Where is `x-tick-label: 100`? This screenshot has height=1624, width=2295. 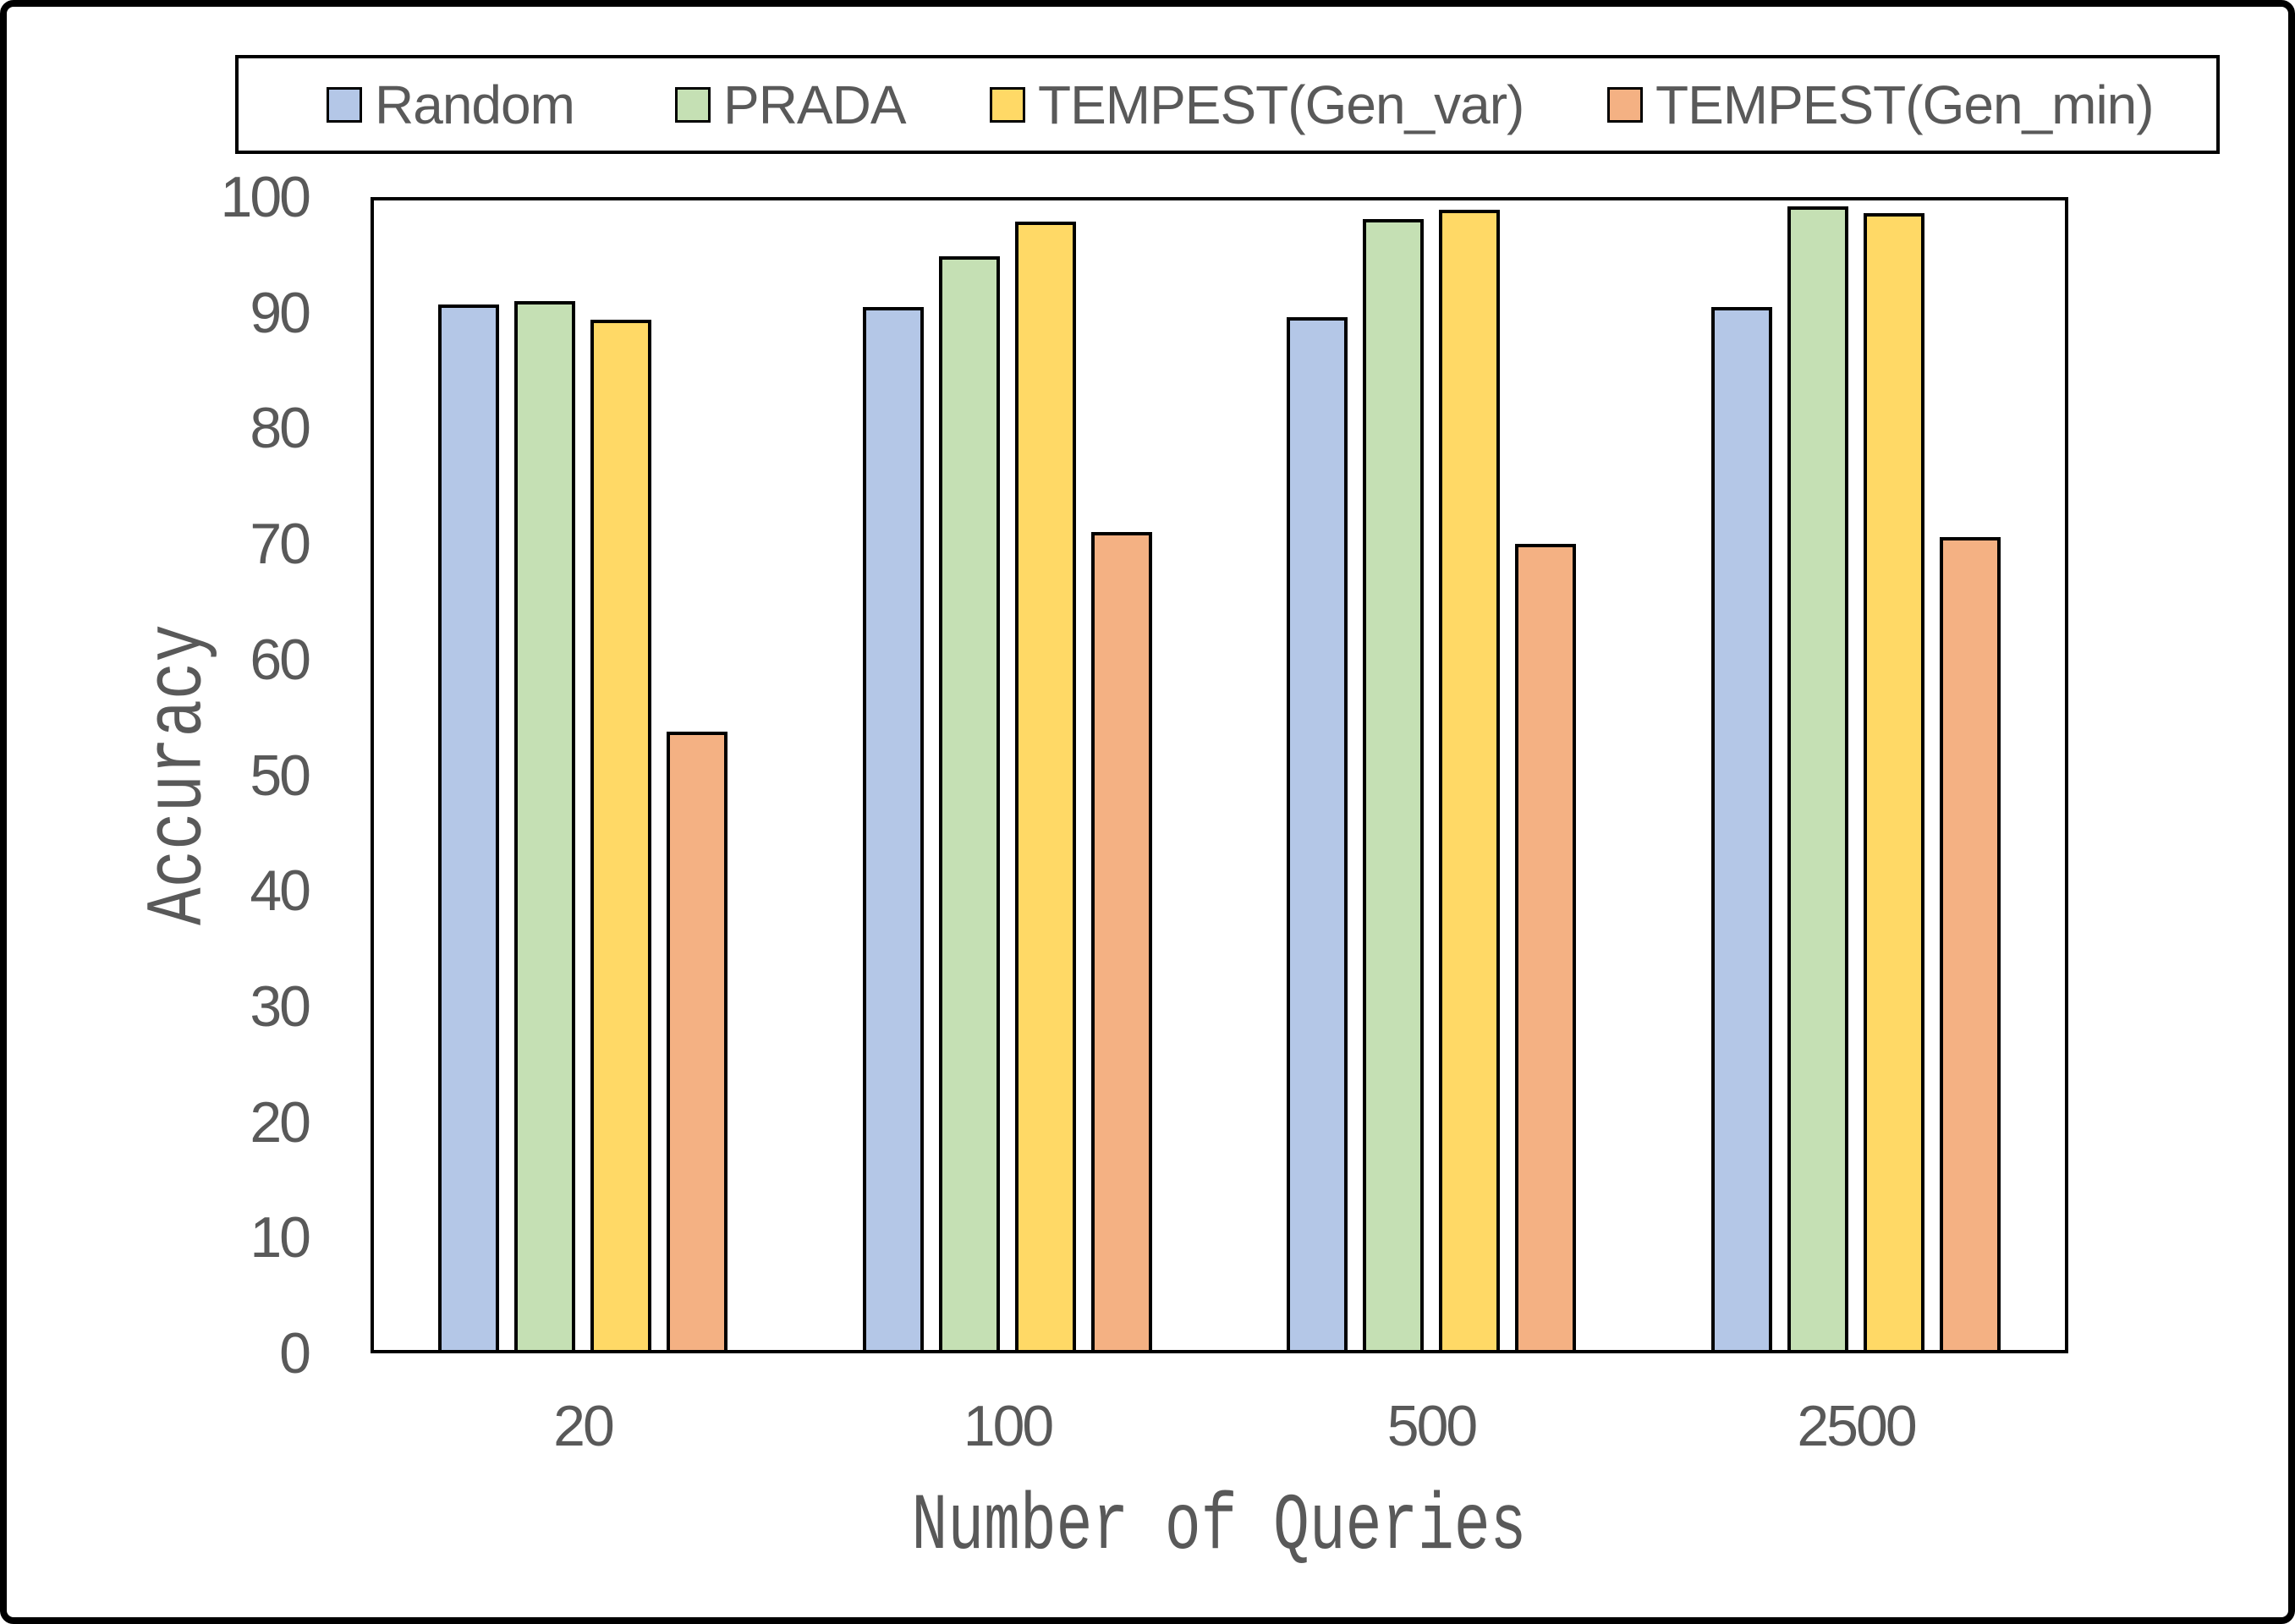 x-tick-label: 100 is located at coordinates (1008, 1426).